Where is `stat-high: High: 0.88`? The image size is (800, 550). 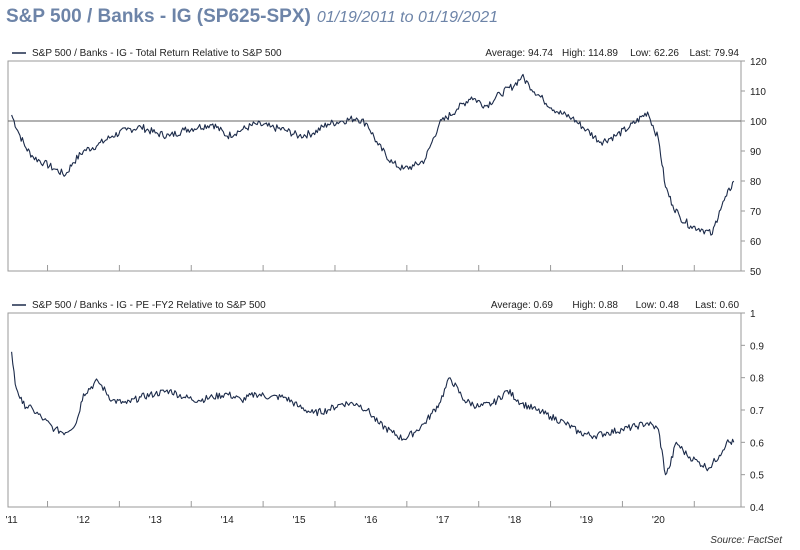 stat-high: High: 0.88 is located at coordinates (595, 305).